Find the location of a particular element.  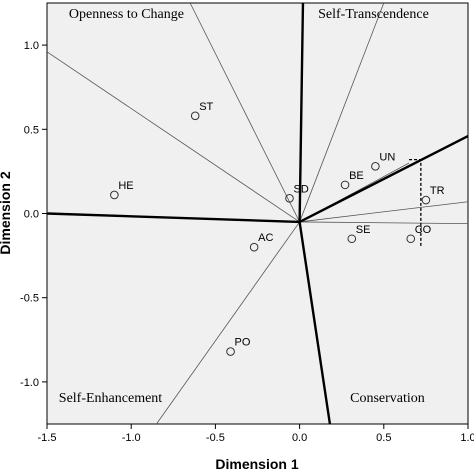

y-tick-label: 0.0 is located at coordinates (31, 215).